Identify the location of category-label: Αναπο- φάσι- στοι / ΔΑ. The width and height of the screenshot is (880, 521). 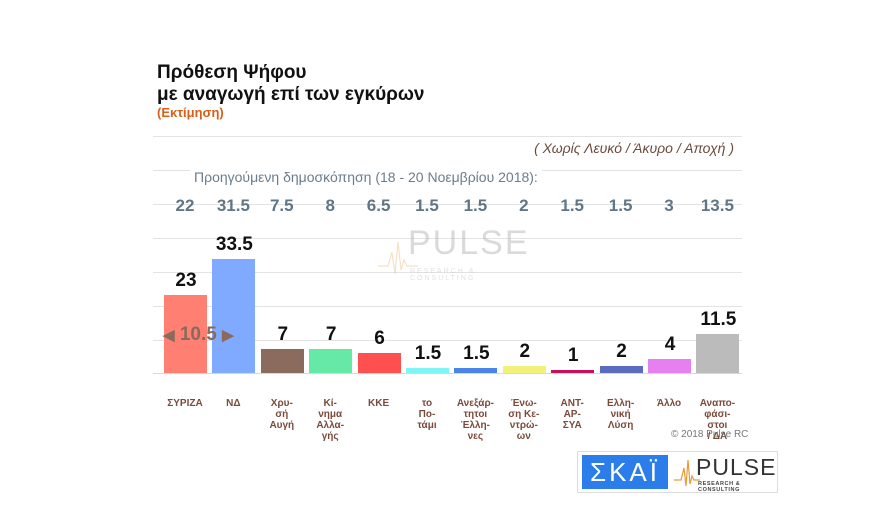
(717, 420).